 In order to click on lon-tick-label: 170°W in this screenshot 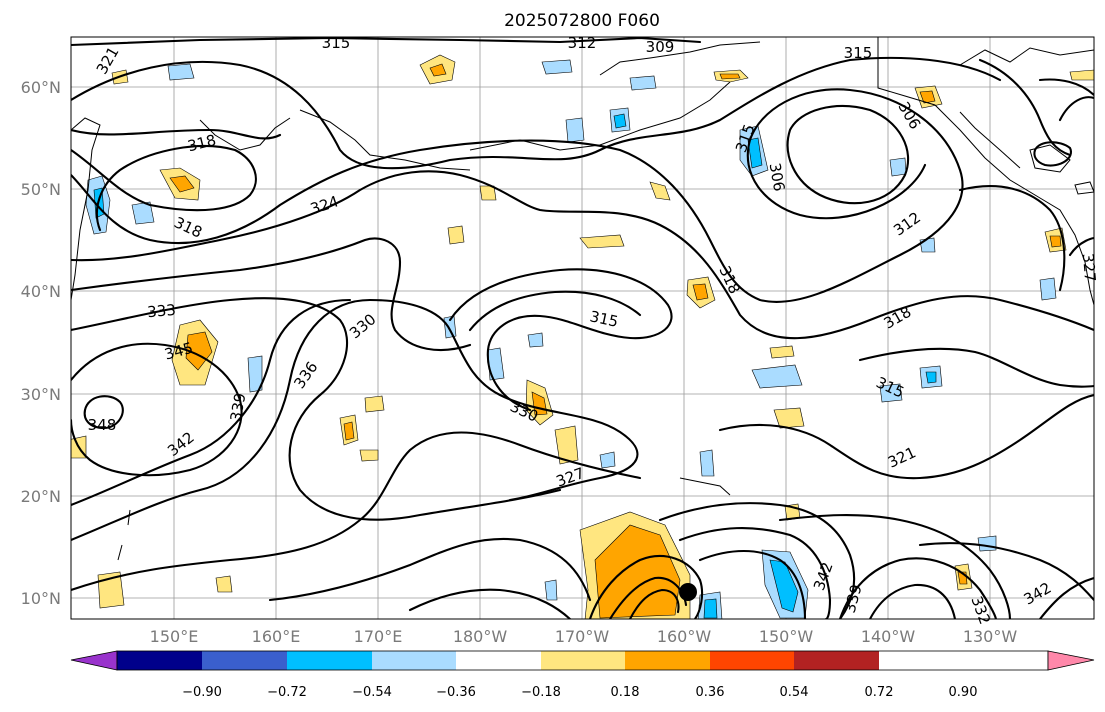, I will do `click(582, 636)`.